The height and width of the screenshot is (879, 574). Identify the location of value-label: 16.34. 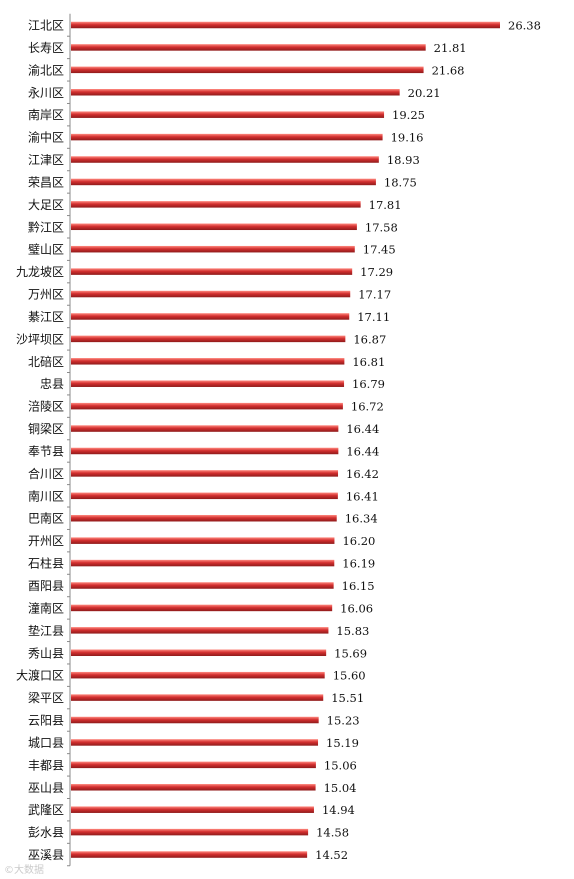
(361, 519).